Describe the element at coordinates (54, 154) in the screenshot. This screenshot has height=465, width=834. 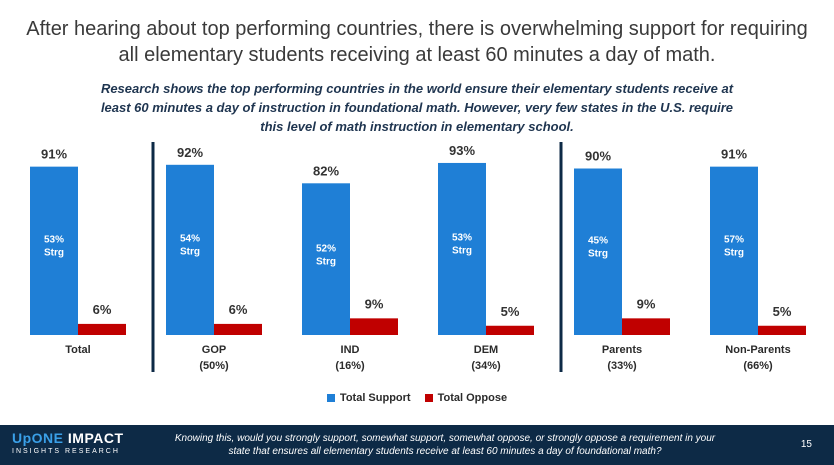
I see `data-label-support-total: 91%` at that location.